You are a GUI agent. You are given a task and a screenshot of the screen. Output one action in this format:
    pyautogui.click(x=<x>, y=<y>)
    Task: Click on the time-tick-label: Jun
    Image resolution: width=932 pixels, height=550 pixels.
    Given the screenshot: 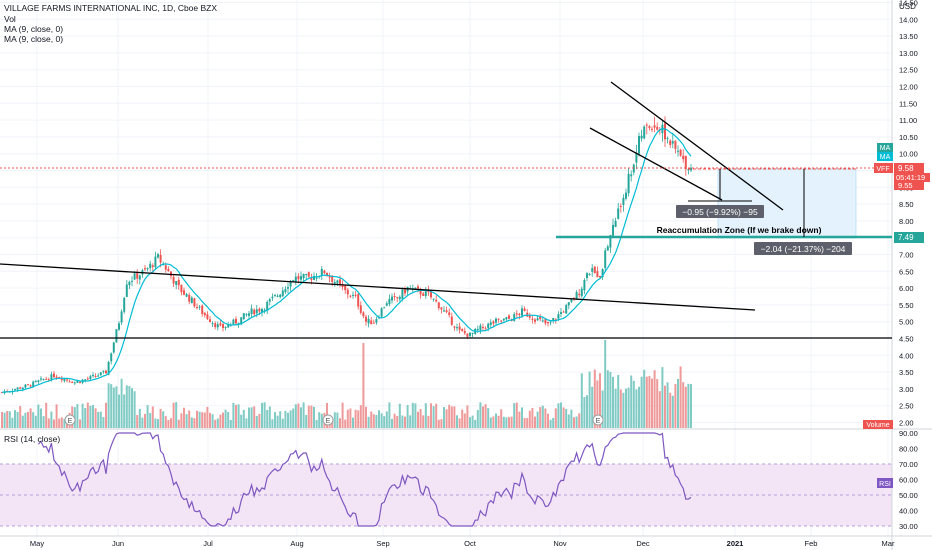 What is the action you would take?
    pyautogui.click(x=118, y=543)
    